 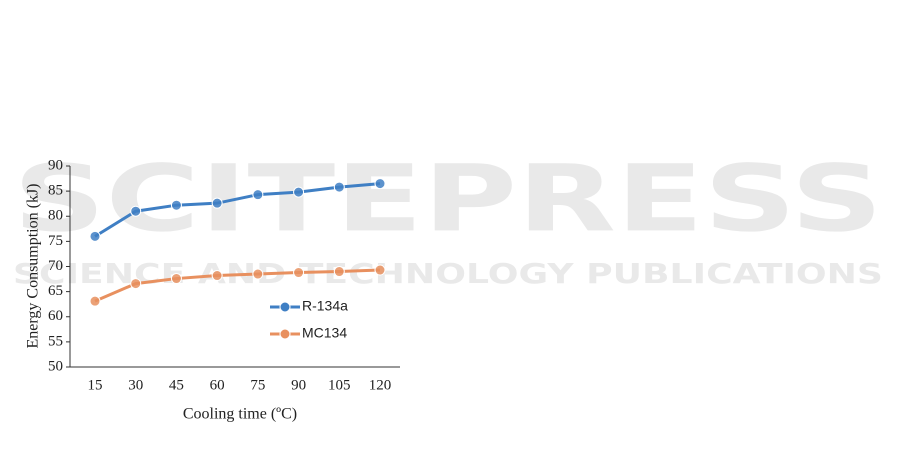 I want to click on y-tick-label: 55, so click(x=55, y=341).